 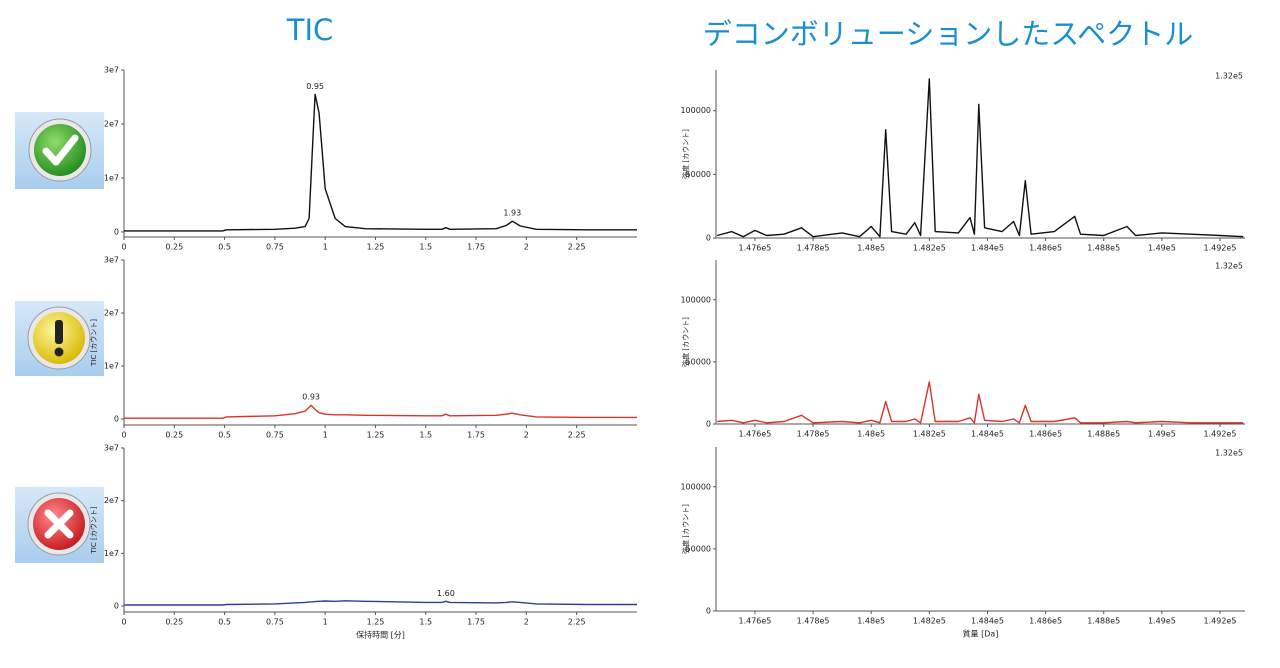 What do you see at coordinates (315, 86) in the screenshot?
I see `peak-label: 0.95` at bounding box center [315, 86].